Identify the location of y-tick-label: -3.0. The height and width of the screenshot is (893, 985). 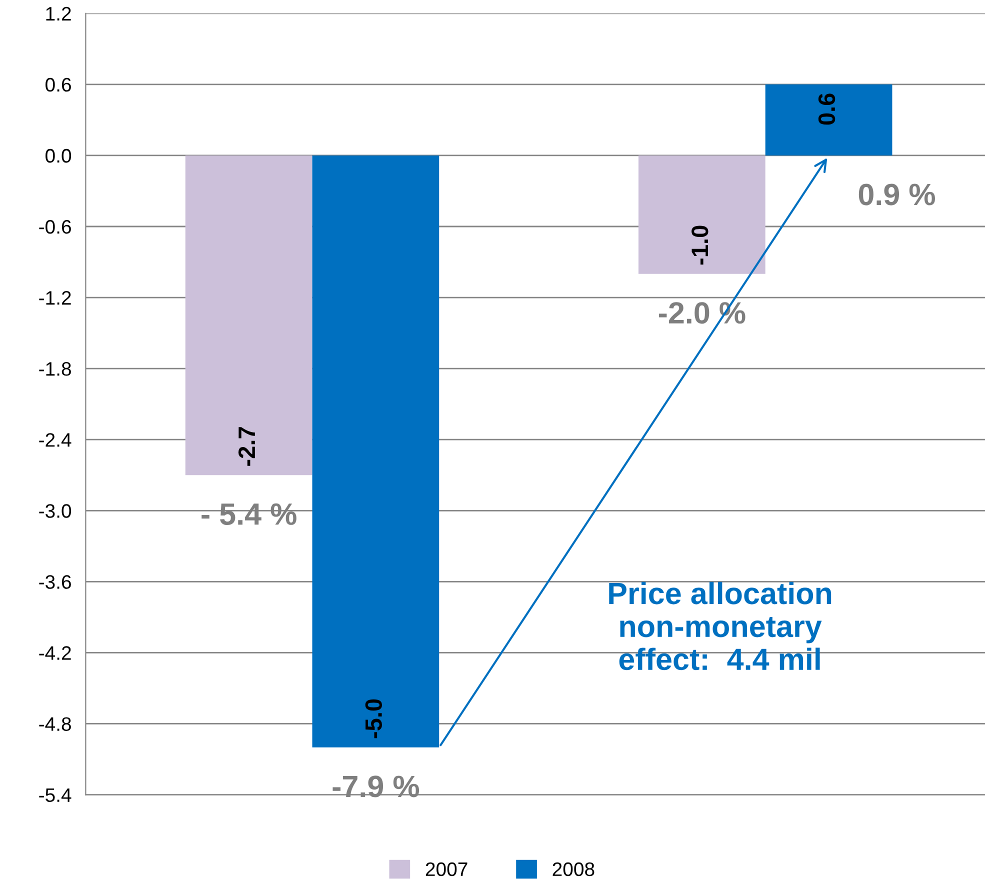
(55, 511).